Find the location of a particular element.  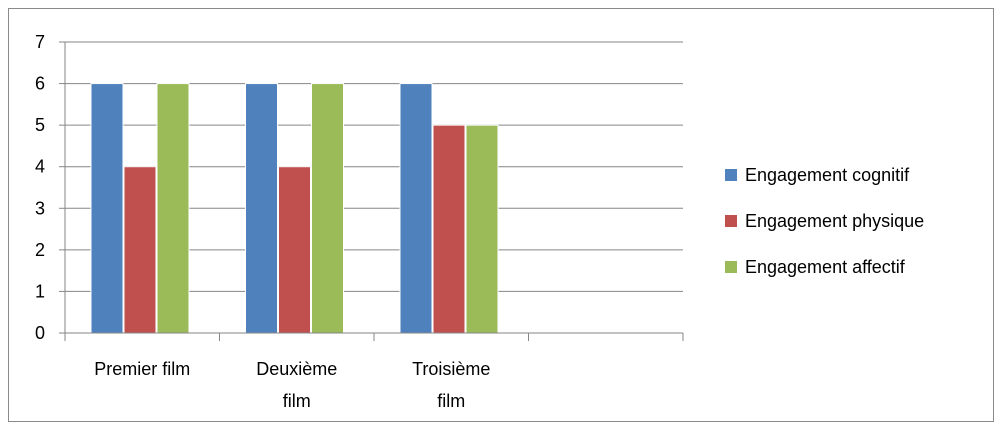

y-tick-label: 3 is located at coordinates (40, 208).